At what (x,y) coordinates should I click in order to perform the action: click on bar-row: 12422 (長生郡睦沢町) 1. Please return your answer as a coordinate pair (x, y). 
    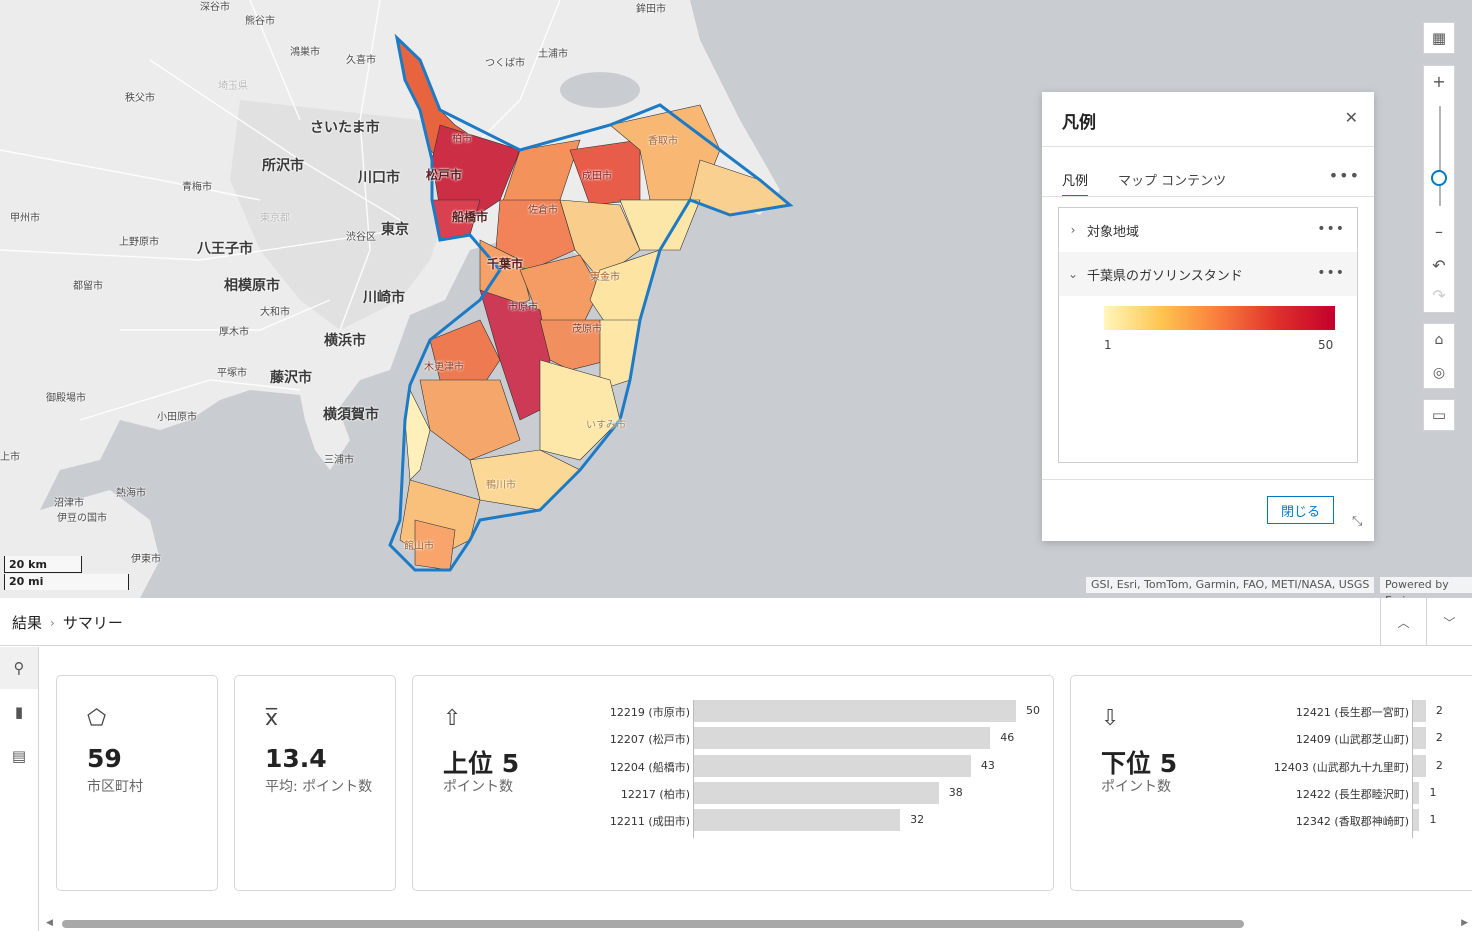
    Looking at the image, I should click on (1271, 792).